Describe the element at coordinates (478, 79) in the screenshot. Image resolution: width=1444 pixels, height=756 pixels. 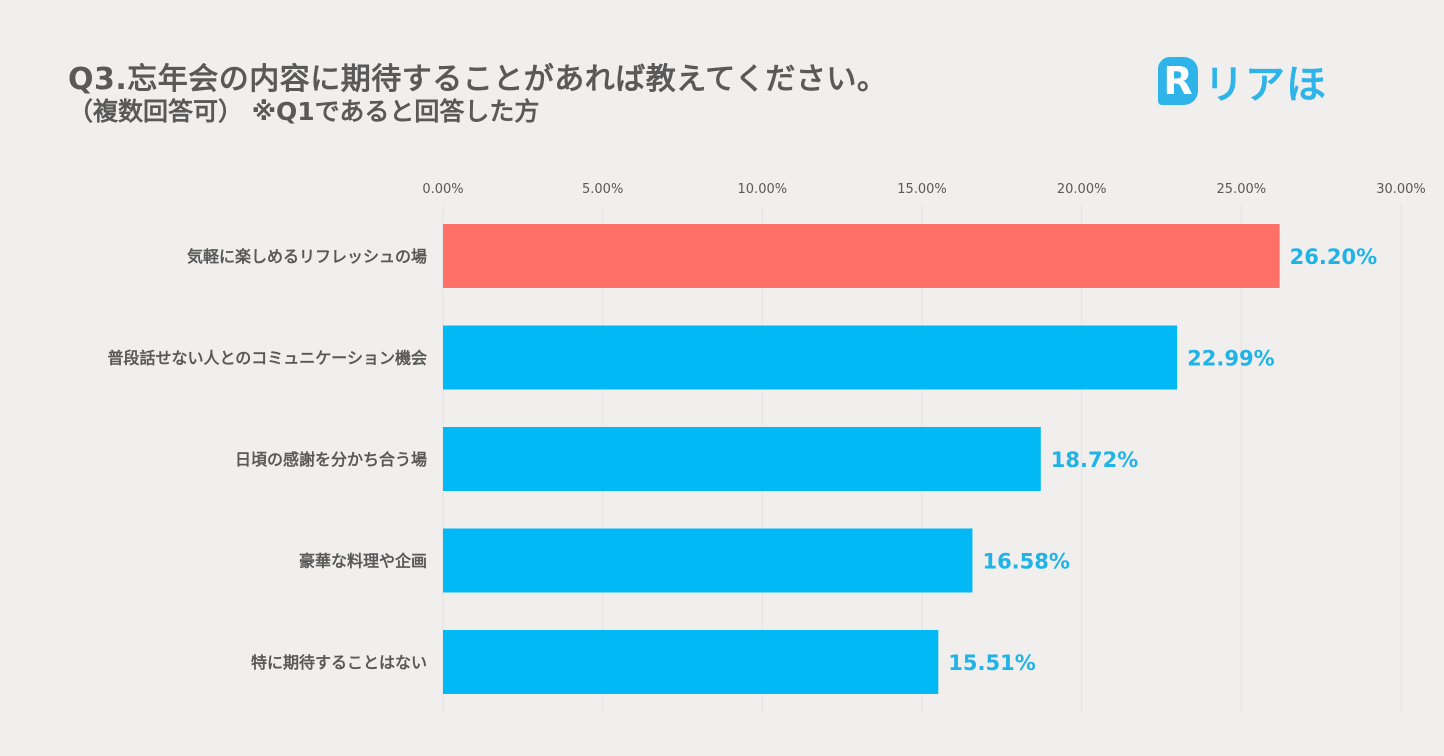
I see `chart-title: Q3.忘年会の内容に期待することがあれば教えてください。` at that location.